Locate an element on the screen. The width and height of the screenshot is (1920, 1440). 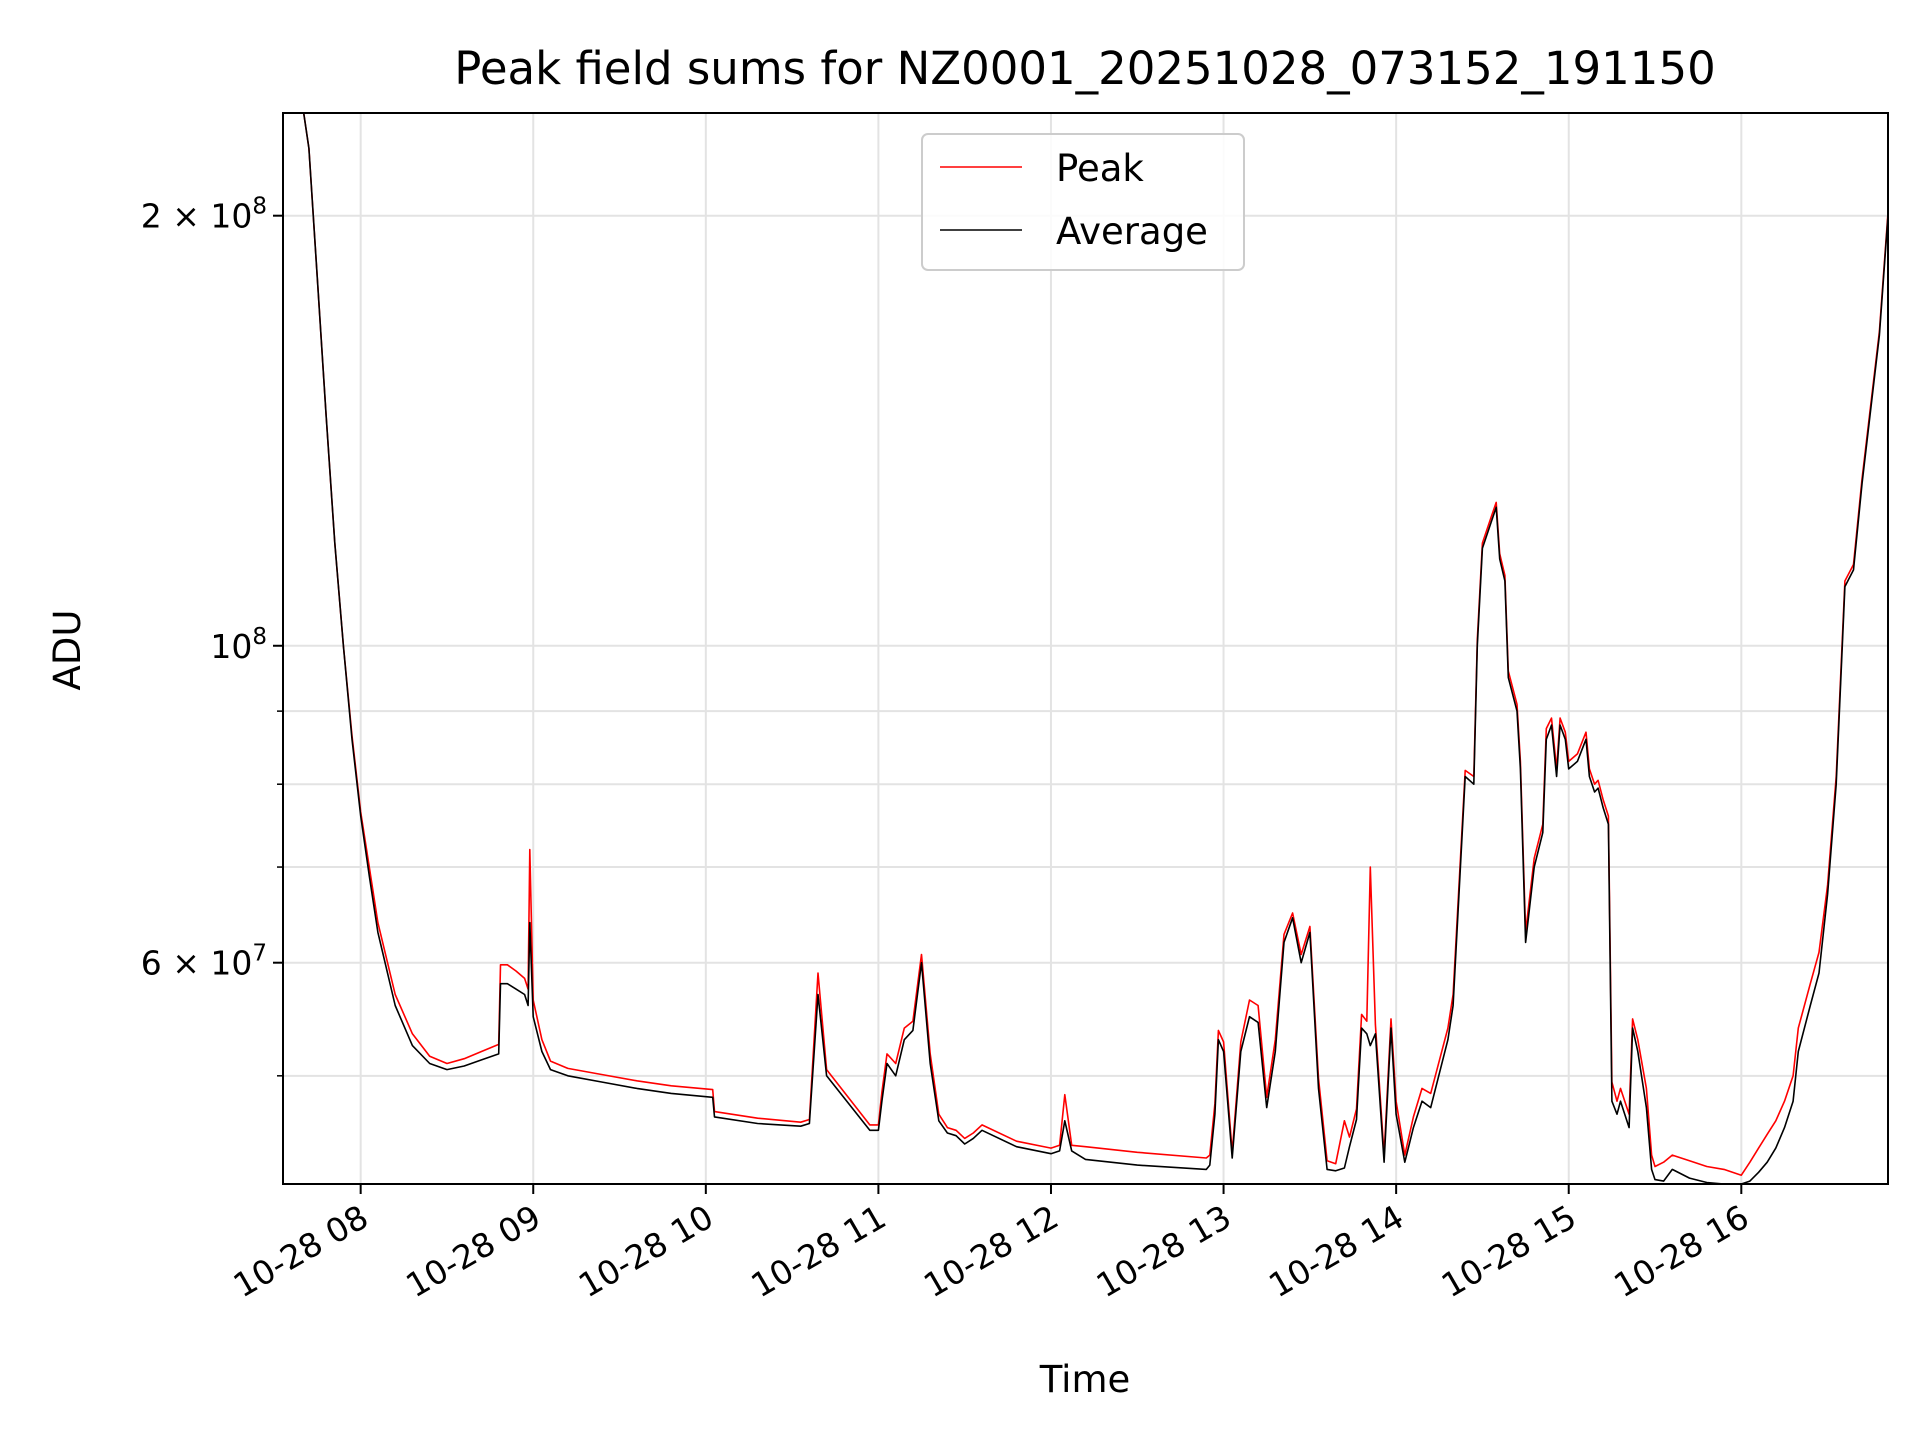
y-axis-ticks: 6 × 107 108 2 × 108 is located at coordinates (212, 635).